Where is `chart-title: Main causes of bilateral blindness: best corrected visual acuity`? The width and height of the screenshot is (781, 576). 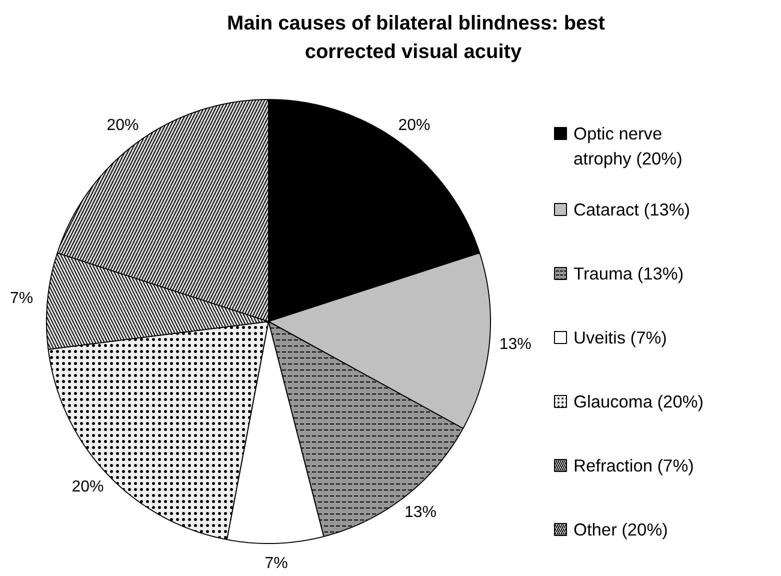
chart-title: Main causes of bilateral blindness: best corrected visual acuity is located at coordinates (416, 38).